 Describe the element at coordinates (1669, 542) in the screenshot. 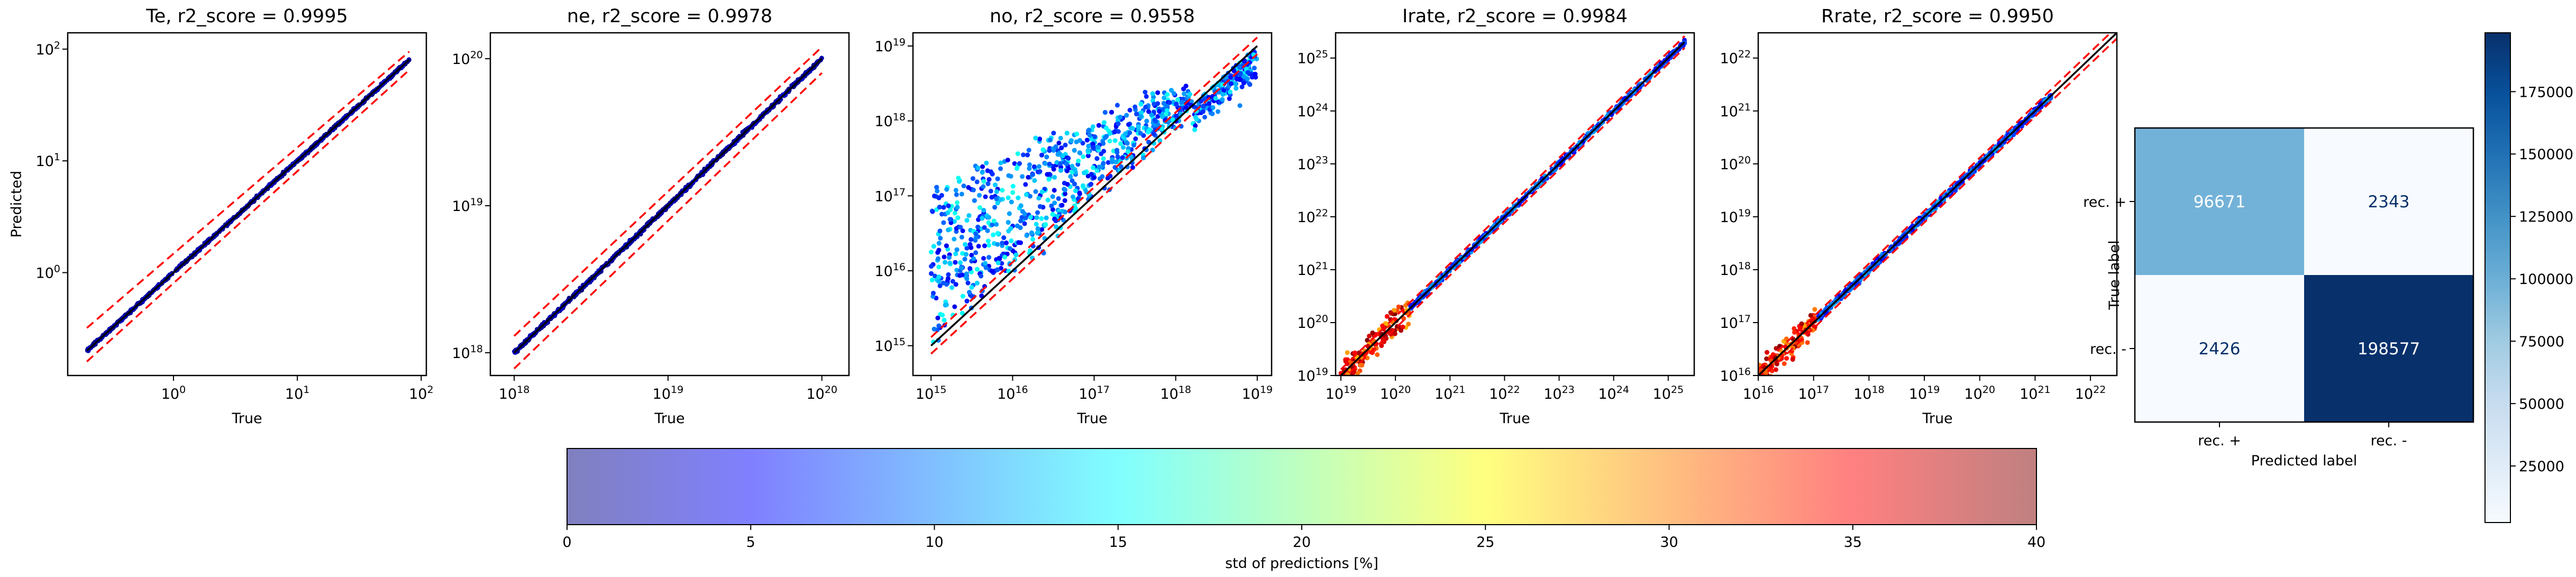

I see `colorbar-tick-label: 30` at that location.